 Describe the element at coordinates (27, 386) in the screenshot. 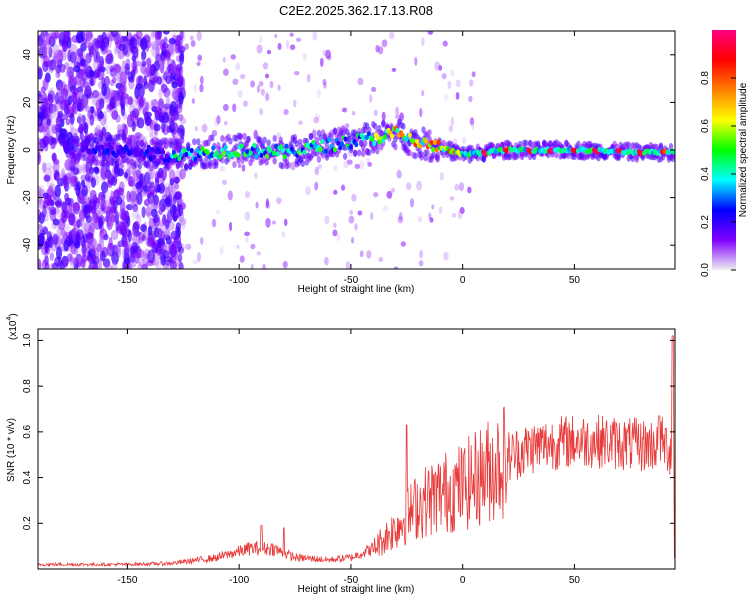

I see `snr-y-tick-label: 0.8` at that location.